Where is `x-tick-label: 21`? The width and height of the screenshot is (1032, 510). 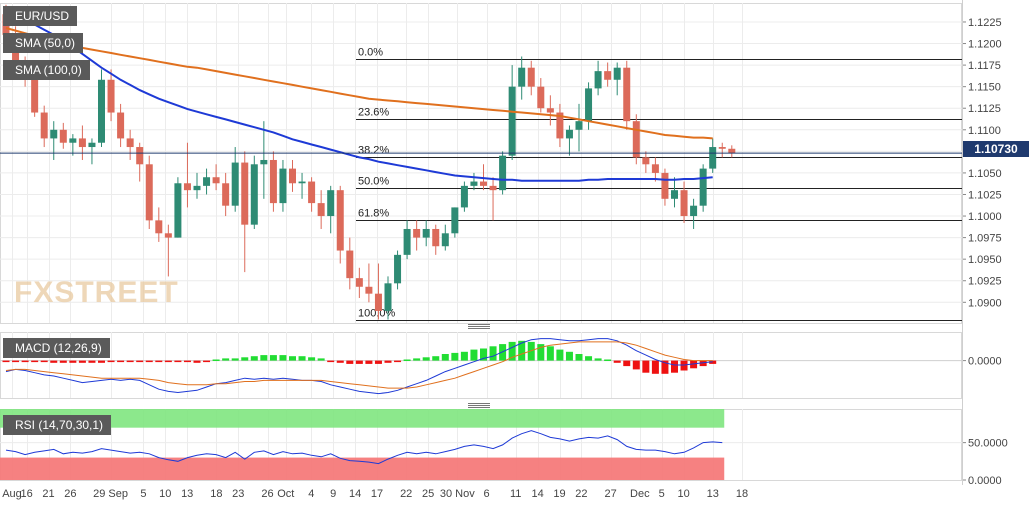
x-tick-label: 21 is located at coordinates (48, 494).